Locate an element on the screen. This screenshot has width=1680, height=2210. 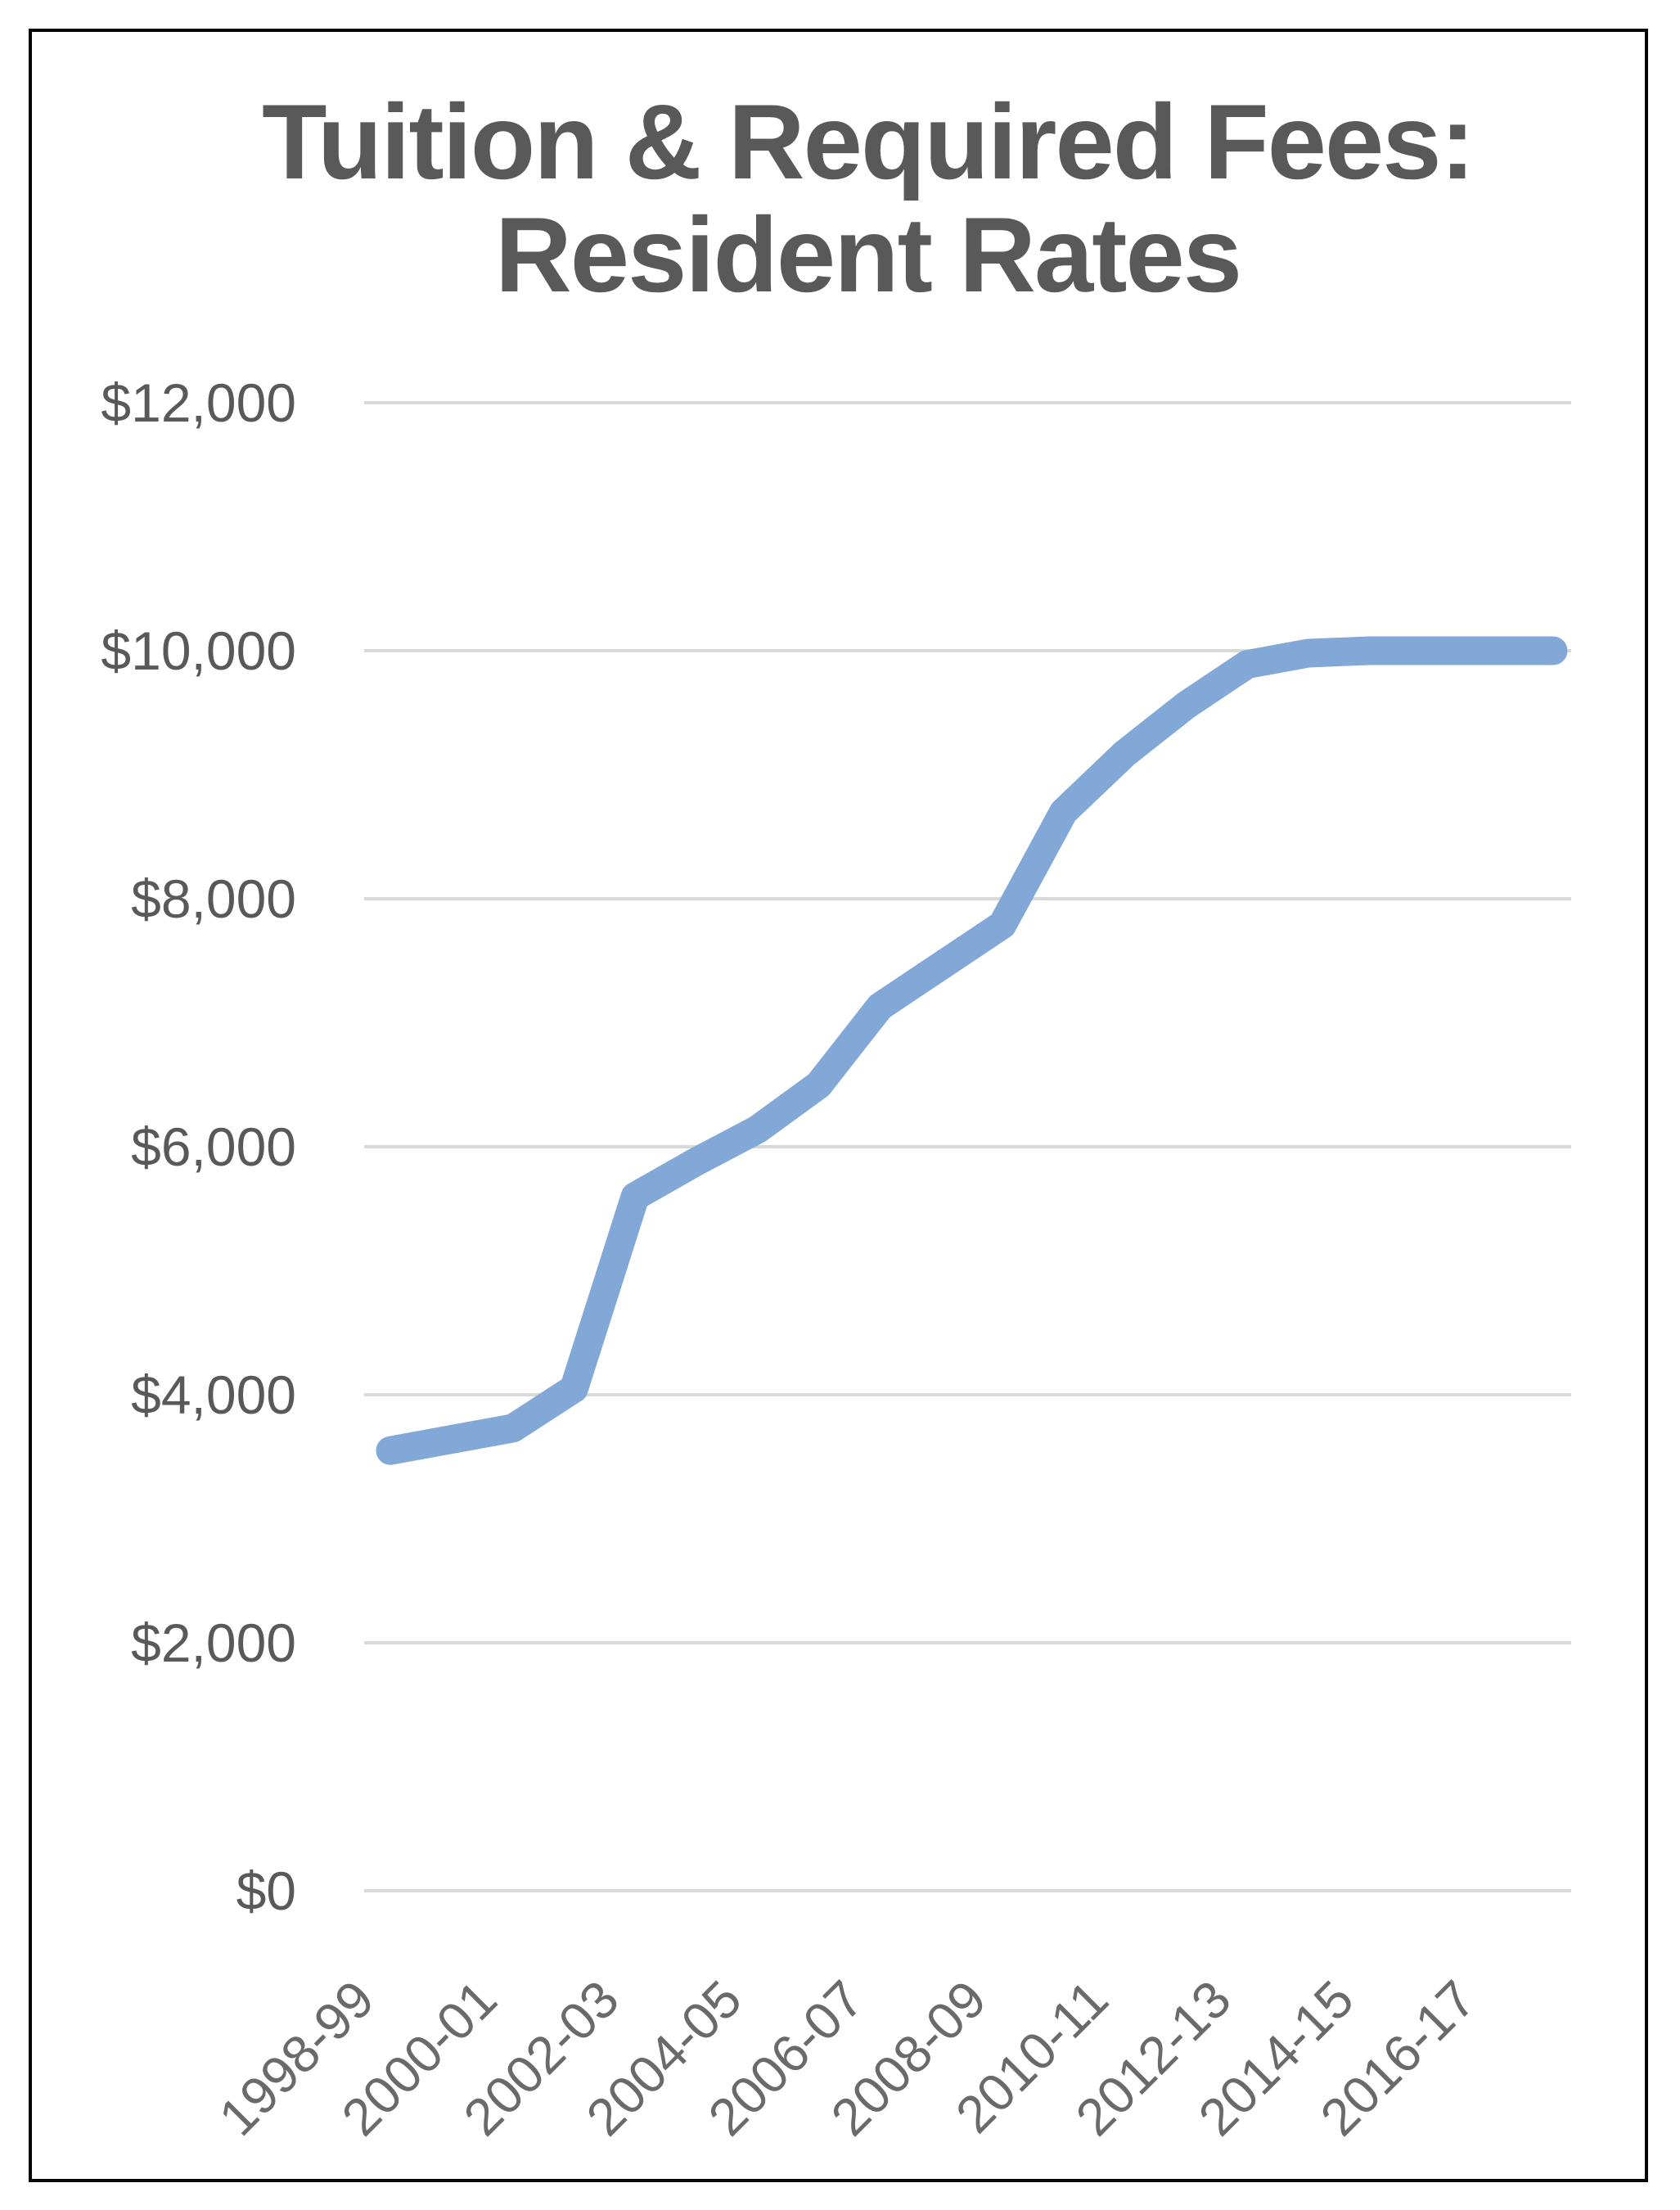
chart-title: Tuition & Required Fees: Resident Rates is located at coordinates (839, 198).